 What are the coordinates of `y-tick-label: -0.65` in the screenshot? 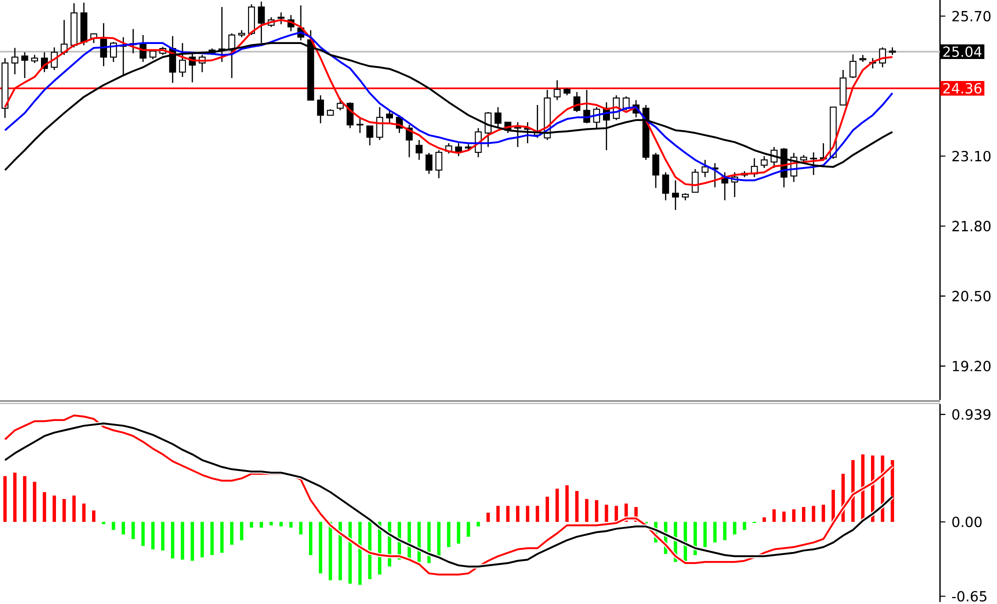 It's located at (969, 596).